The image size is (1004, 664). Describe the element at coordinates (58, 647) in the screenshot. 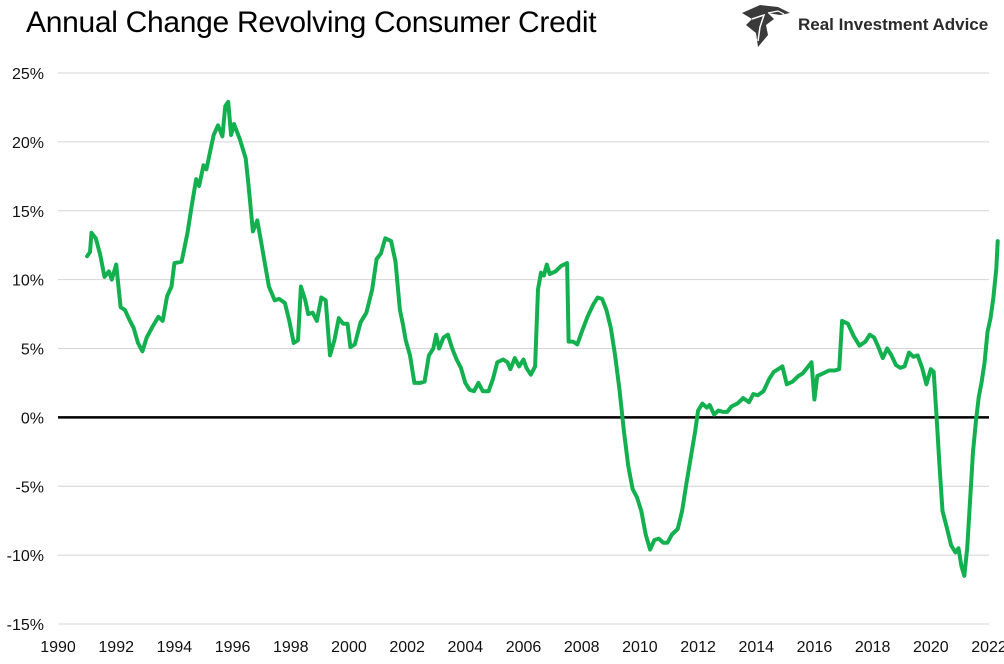

I see `x-tick-label: 1990` at that location.